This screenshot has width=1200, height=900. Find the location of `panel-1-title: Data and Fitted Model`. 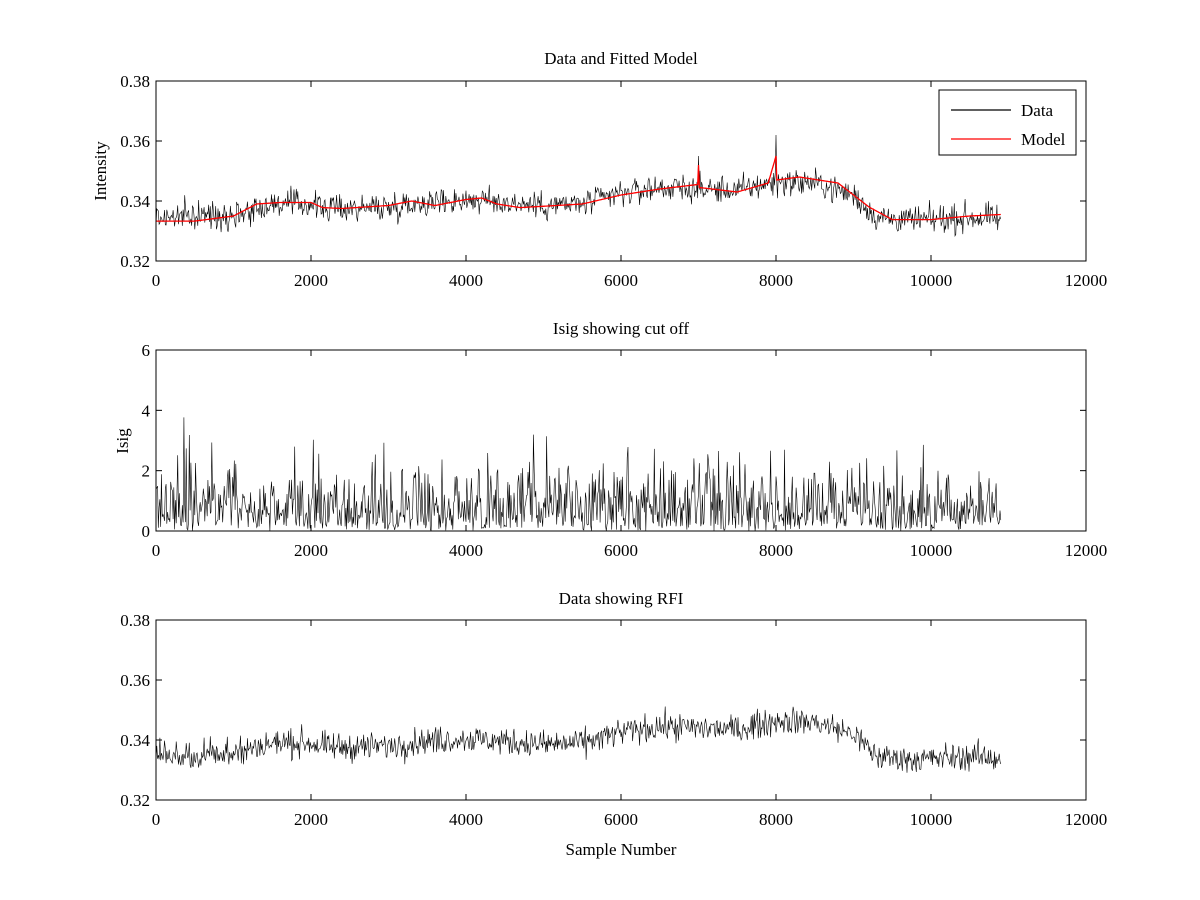

panel-1-title: Data and Fitted Model is located at coordinates (621, 58).